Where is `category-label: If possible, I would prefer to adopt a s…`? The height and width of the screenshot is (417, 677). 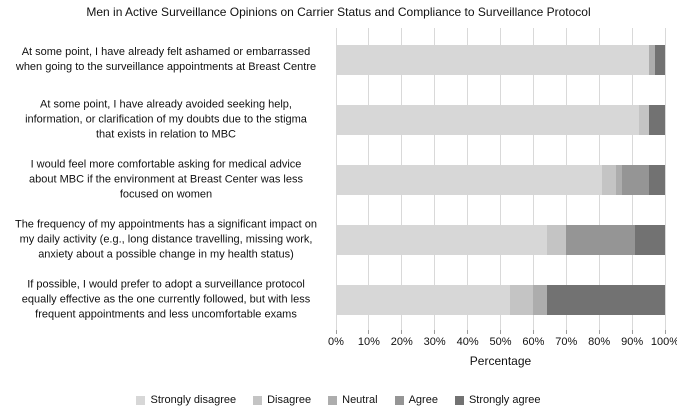 category-label: If possible, I would prefer to adopt a s… is located at coordinates (166, 299).